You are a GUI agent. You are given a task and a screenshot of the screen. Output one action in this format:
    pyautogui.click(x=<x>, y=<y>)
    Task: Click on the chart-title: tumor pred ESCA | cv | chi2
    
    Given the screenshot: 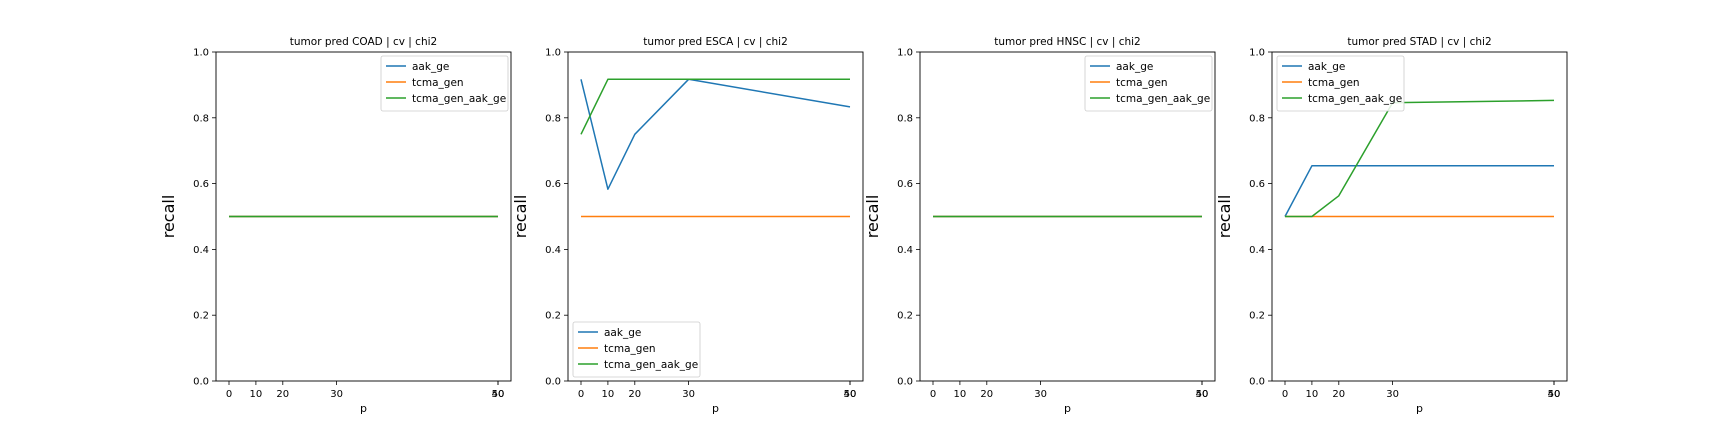 What is the action you would take?
    pyautogui.click(x=715, y=42)
    